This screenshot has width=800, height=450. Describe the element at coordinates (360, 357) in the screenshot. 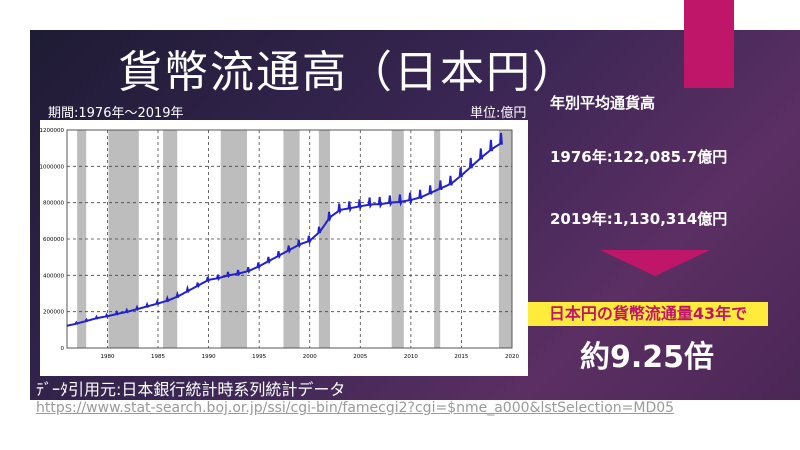

I see `x-tick-label: 2005` at that location.